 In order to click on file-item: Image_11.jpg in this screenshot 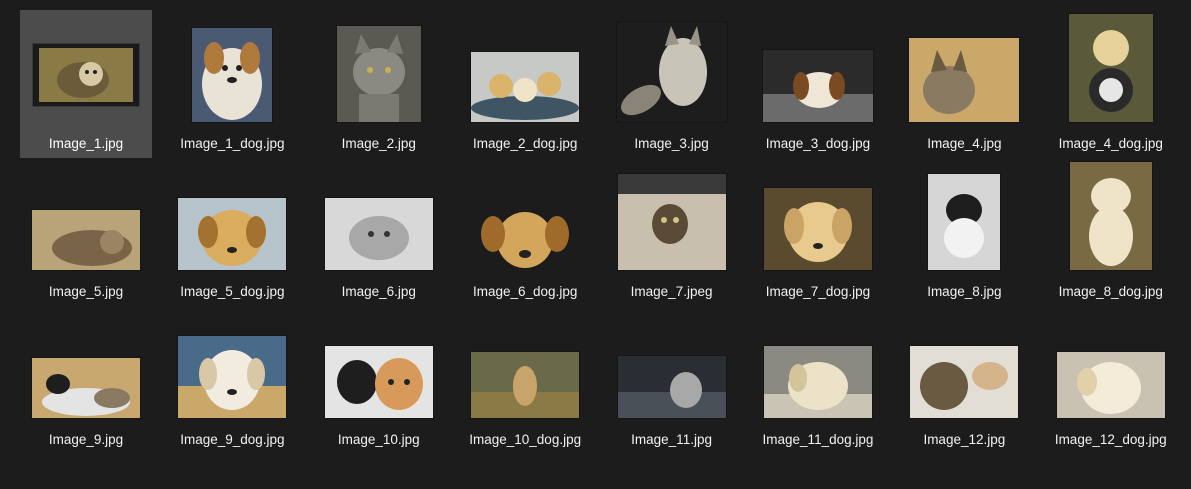, I will do `click(672, 380)`.